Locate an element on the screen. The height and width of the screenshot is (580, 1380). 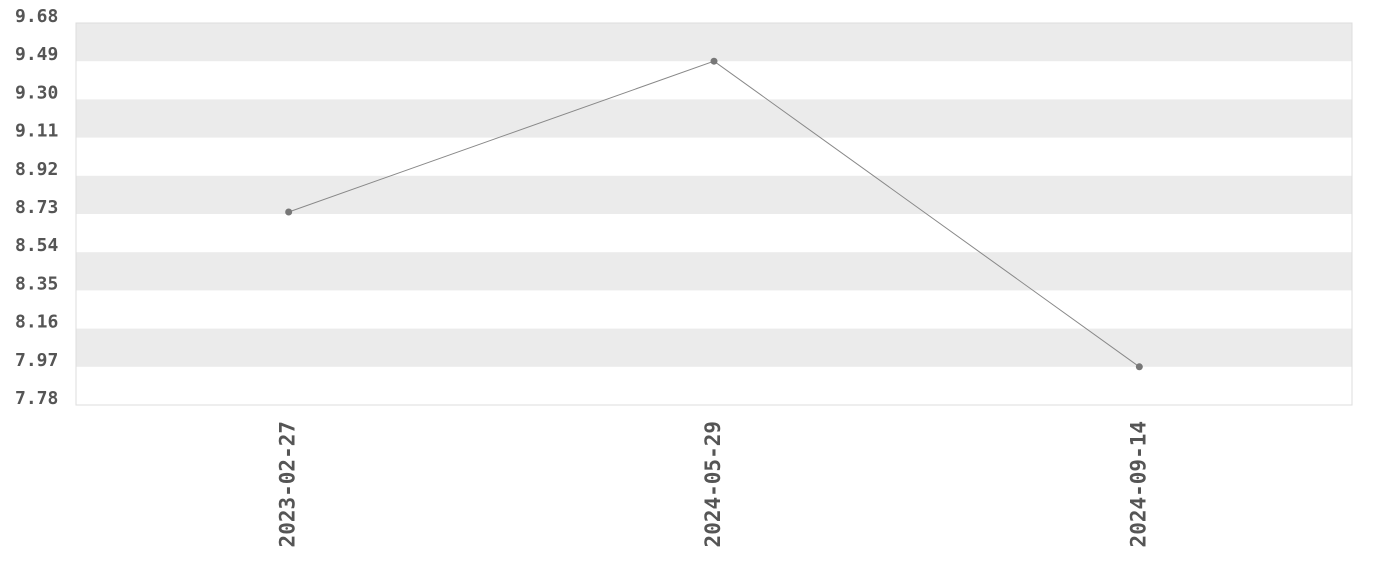
y-tick-label: 8.35 is located at coordinates (36, 283).